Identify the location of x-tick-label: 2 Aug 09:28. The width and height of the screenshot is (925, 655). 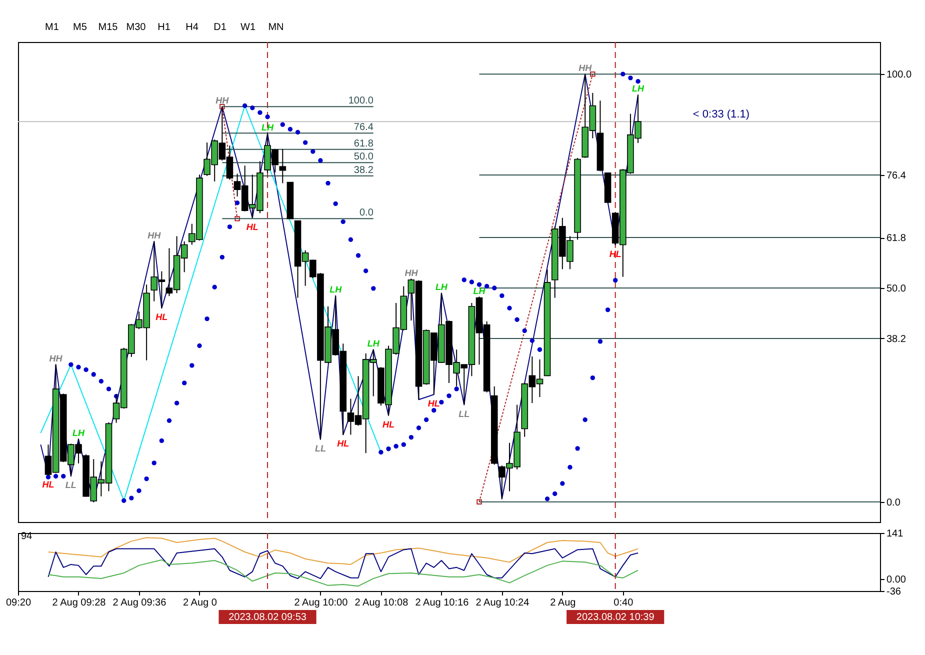
(79, 603).